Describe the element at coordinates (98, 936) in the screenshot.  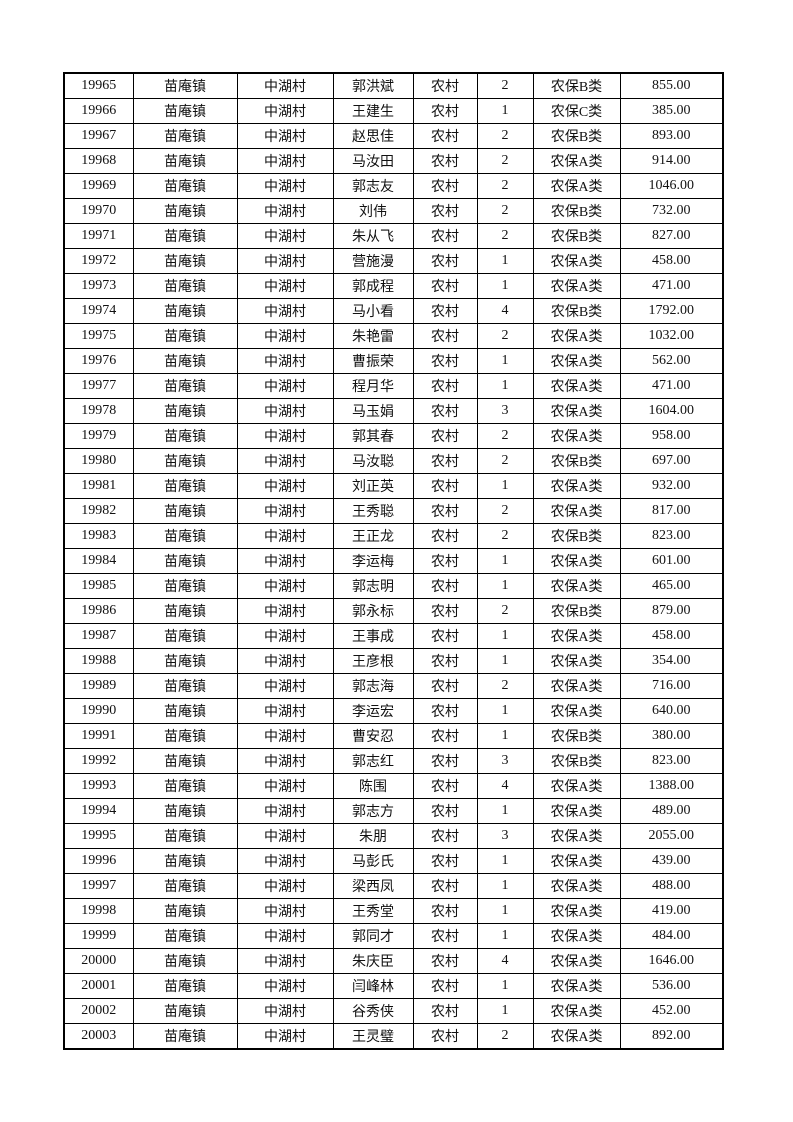
I see `cell-serial: 19999` at that location.